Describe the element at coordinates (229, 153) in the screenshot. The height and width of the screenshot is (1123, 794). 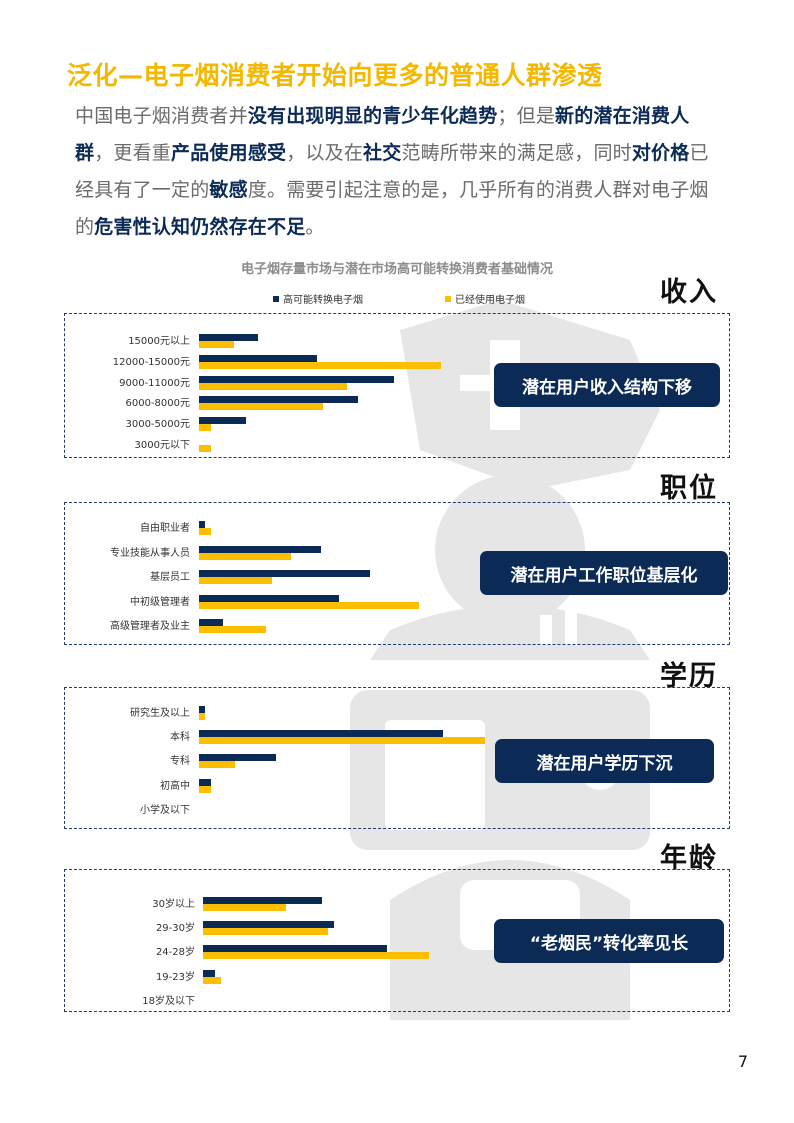
I see `paragraph-emphasis: 产品使用感受` at that location.